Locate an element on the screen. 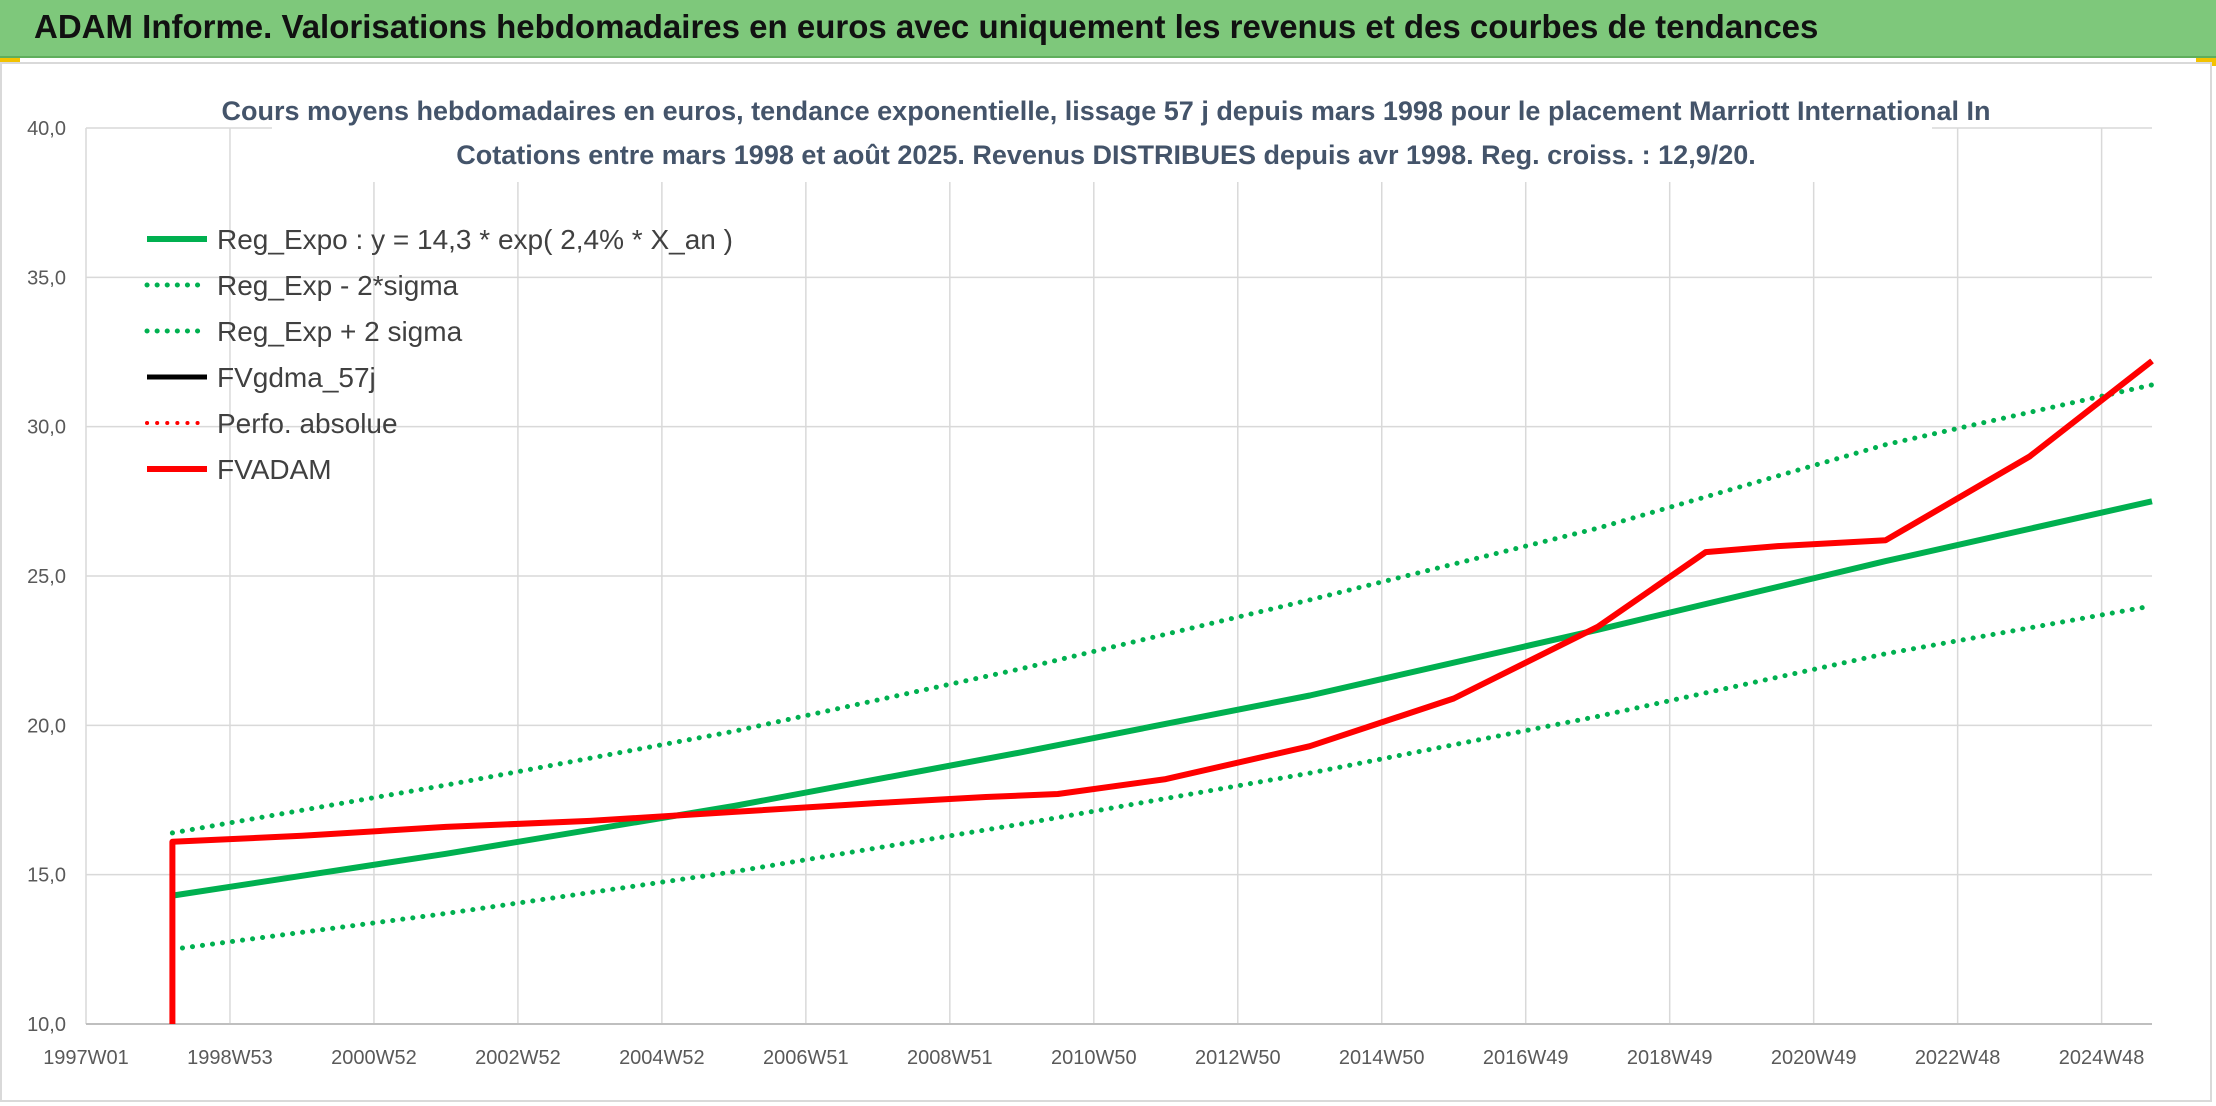 This screenshot has width=2216, height=1106. x-tick-label: 2018W49 is located at coordinates (1670, 1058).